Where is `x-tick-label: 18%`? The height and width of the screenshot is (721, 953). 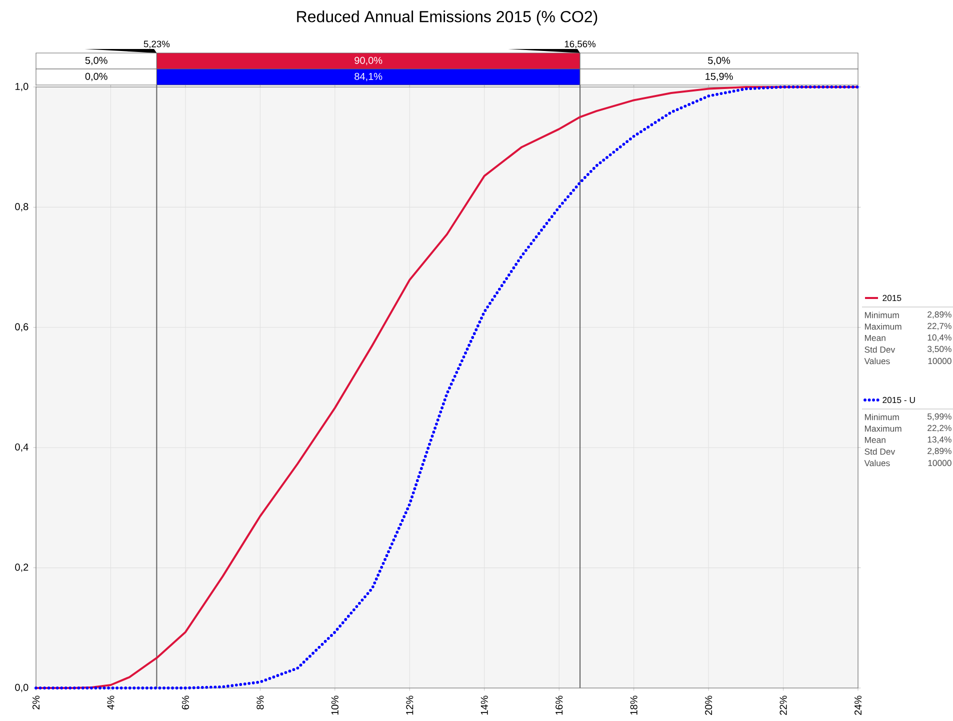 x-tick-label: 18% is located at coordinates (634, 705).